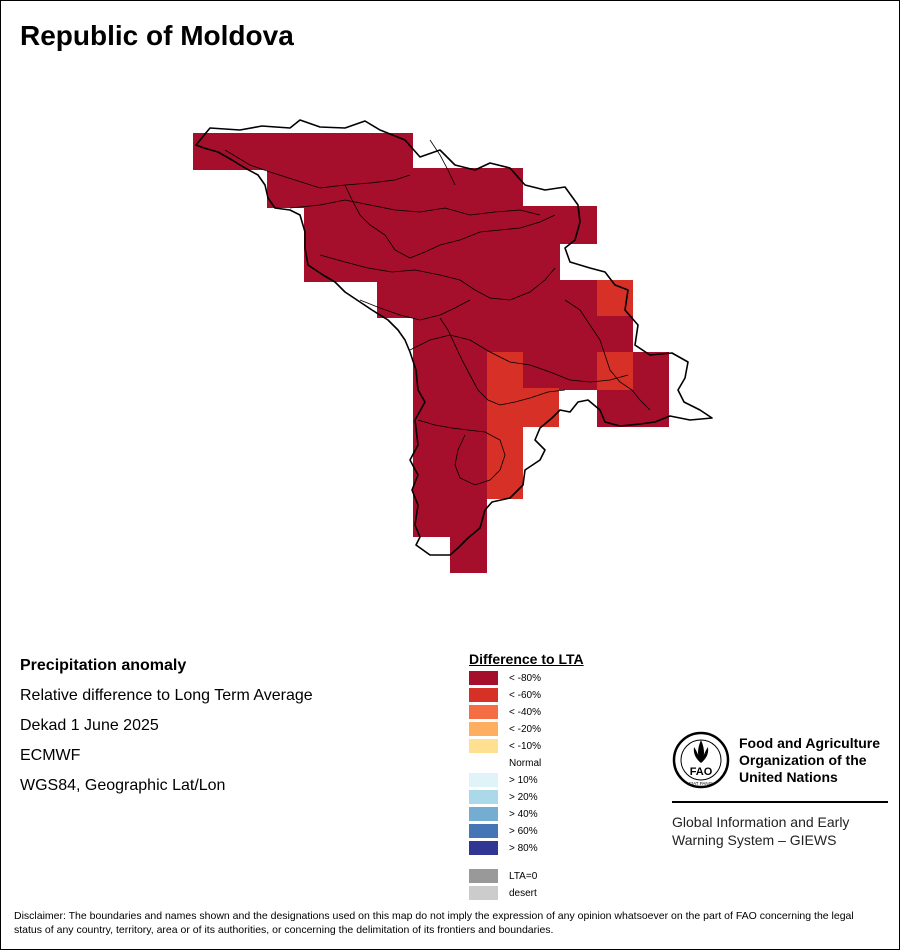 The height and width of the screenshot is (950, 900). I want to click on org-name-line3: United Nations, so click(788, 777).